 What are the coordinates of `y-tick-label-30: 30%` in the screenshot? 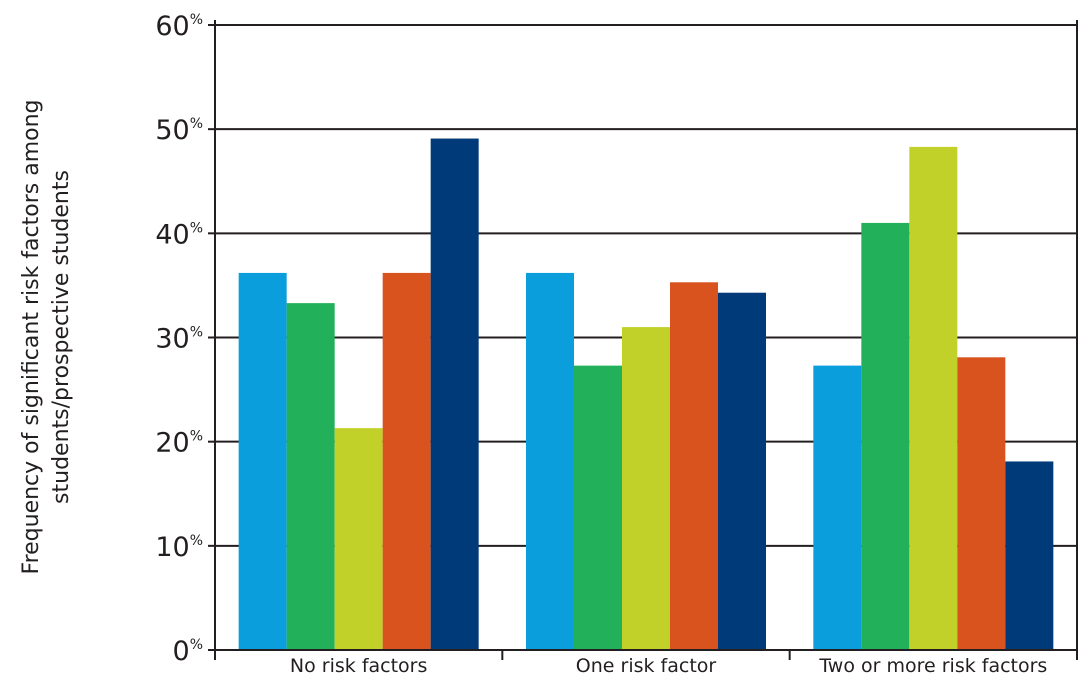 It's located at (179, 339).